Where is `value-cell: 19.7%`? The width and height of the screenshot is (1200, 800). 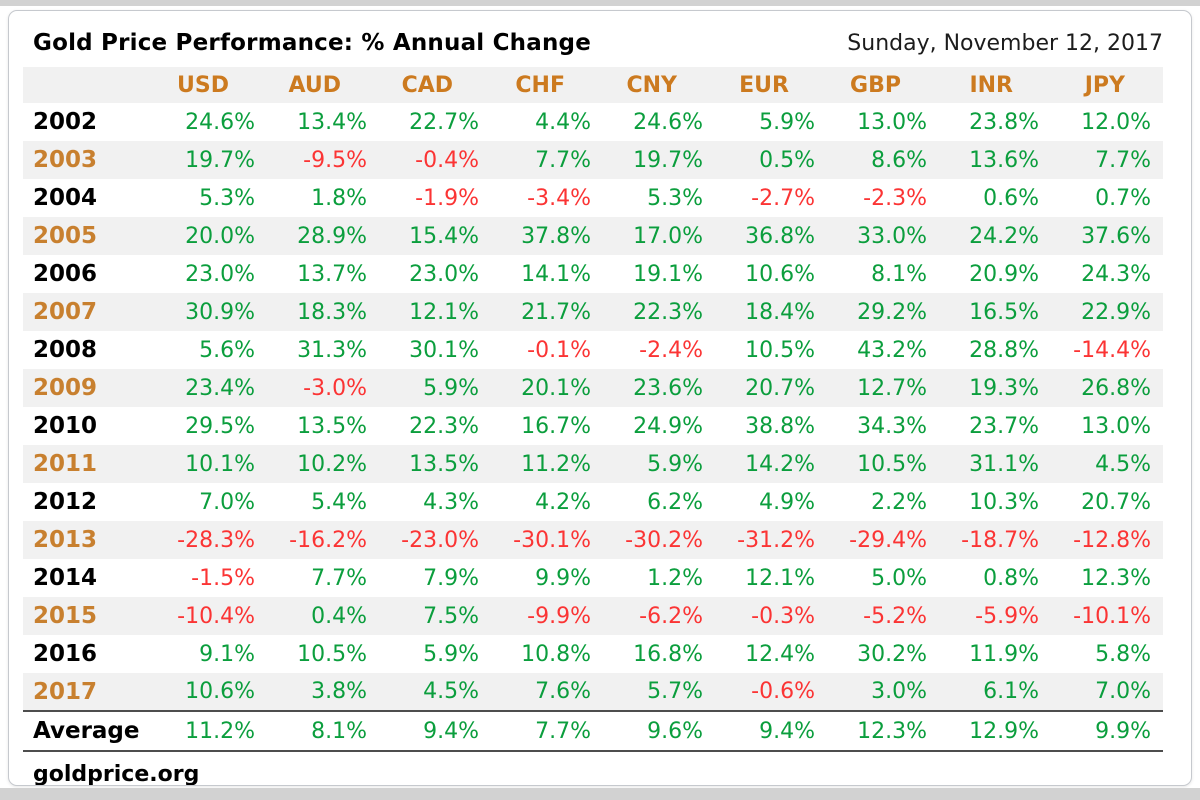
value-cell: 19.7% is located at coordinates (220, 160).